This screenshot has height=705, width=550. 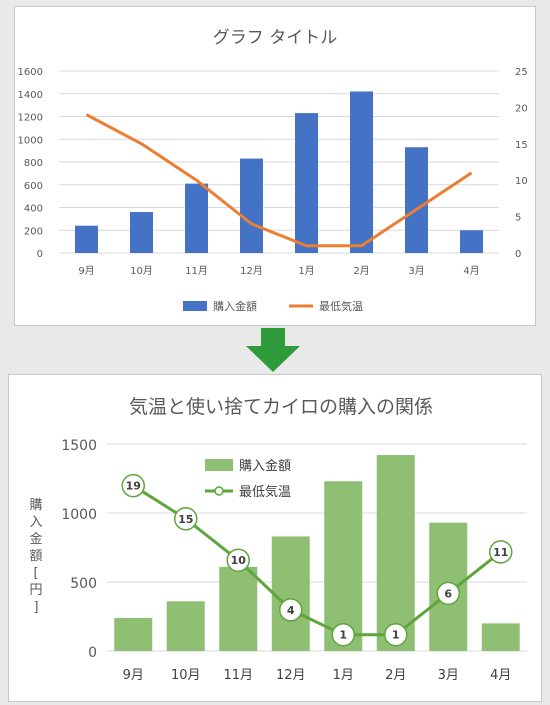 I want to click on y-axis-label-char: 購, so click(x=35, y=505).